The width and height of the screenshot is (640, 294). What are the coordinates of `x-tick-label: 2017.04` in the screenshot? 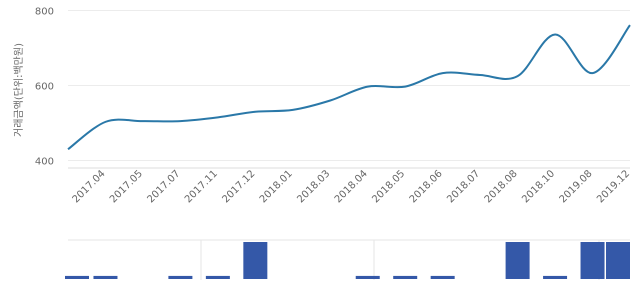 It's located at (89, 186).